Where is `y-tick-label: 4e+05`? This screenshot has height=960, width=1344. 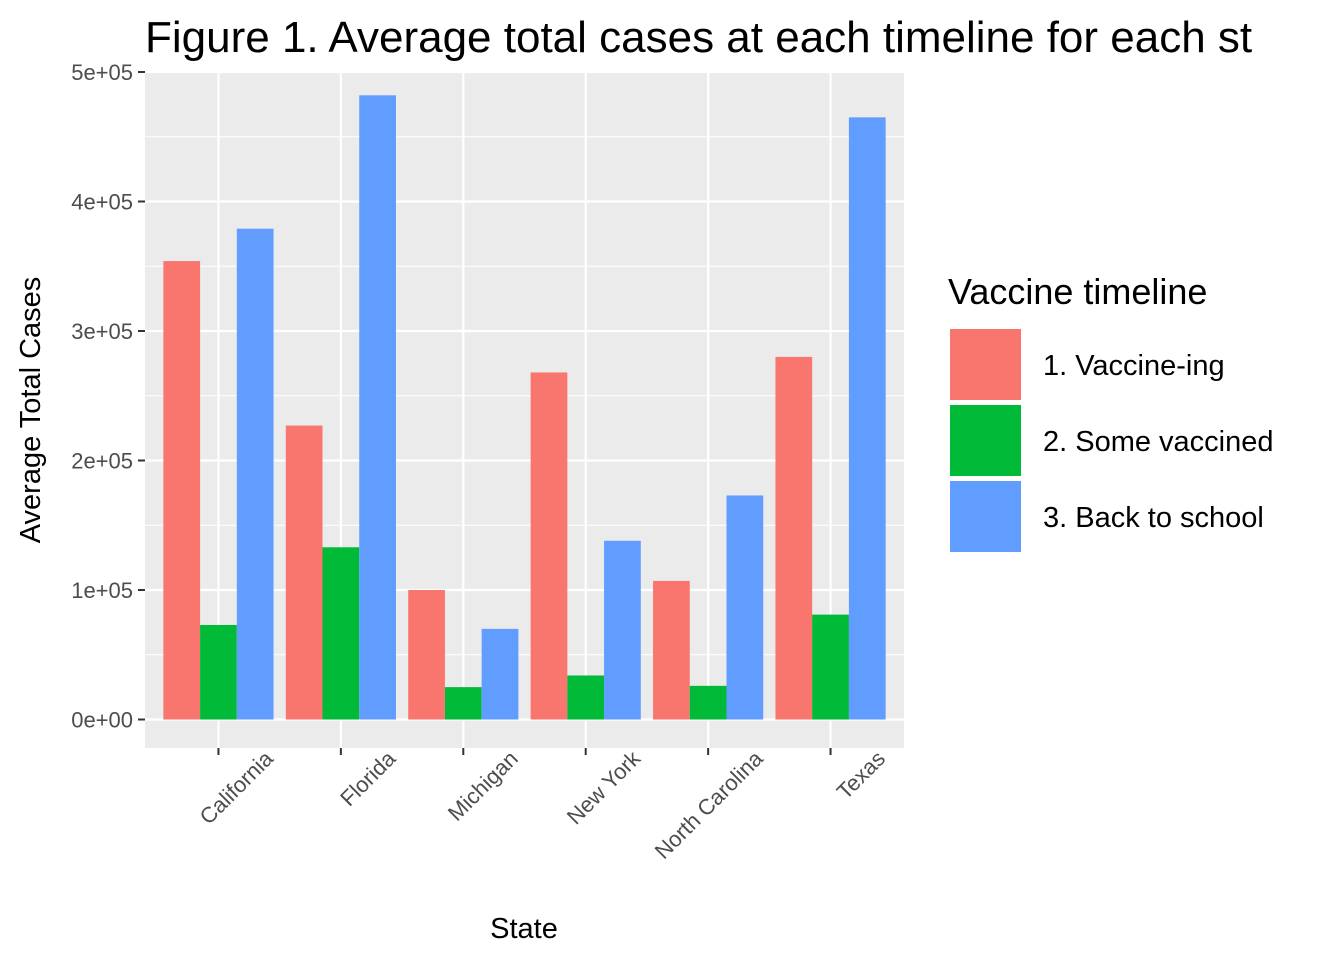
y-tick-label: 4e+05 is located at coordinates (102, 202).